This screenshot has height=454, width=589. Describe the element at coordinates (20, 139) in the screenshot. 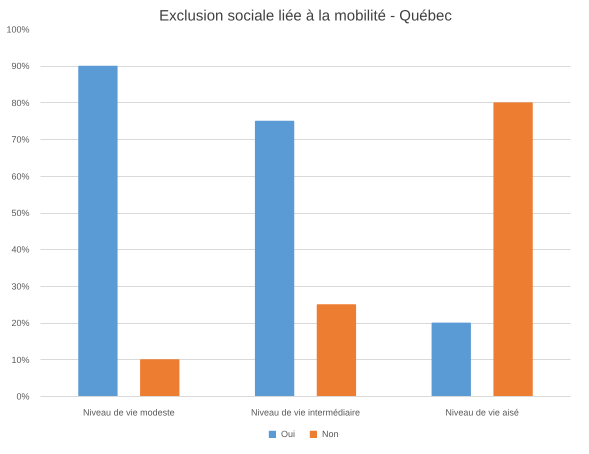

I see `y-tick-label: 70%` at that location.